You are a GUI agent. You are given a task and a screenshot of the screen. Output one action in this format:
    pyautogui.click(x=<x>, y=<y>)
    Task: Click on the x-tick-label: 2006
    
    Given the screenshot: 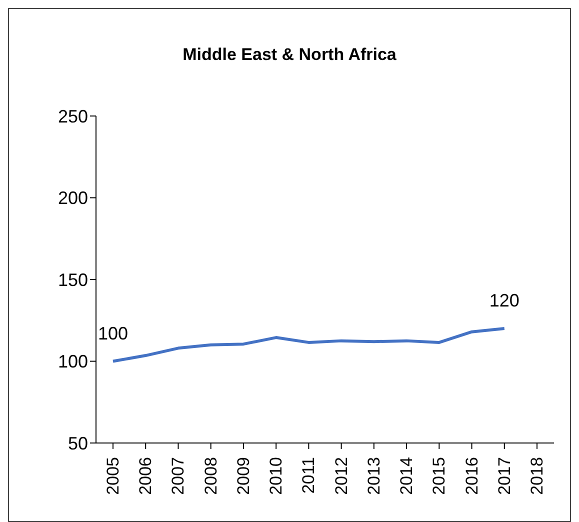 What is the action you would take?
    pyautogui.click(x=146, y=476)
    